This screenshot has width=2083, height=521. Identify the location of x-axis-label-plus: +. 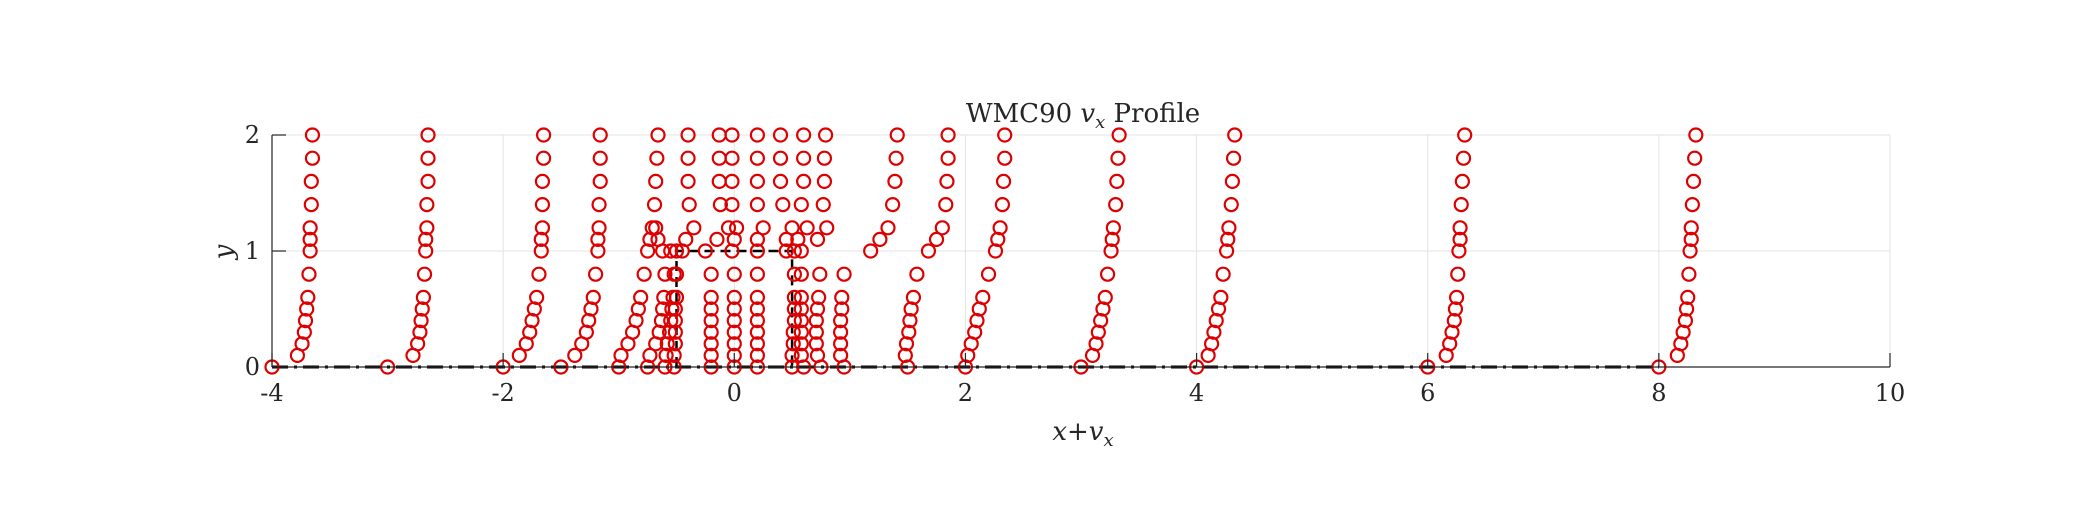
(1078, 432).